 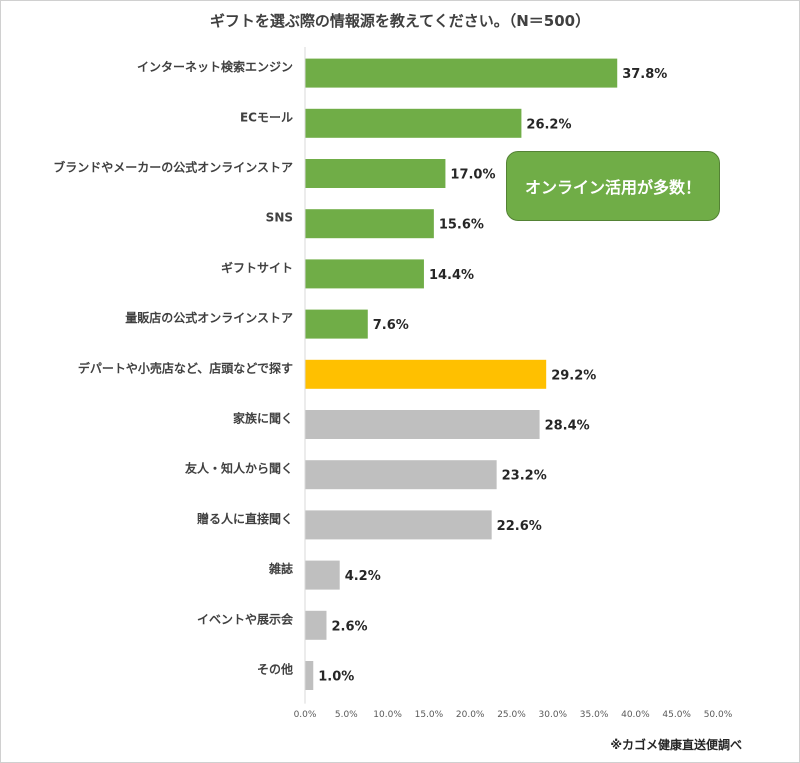 What do you see at coordinates (280, 568) in the screenshot?
I see `category-label-10: 雑誌` at bounding box center [280, 568].